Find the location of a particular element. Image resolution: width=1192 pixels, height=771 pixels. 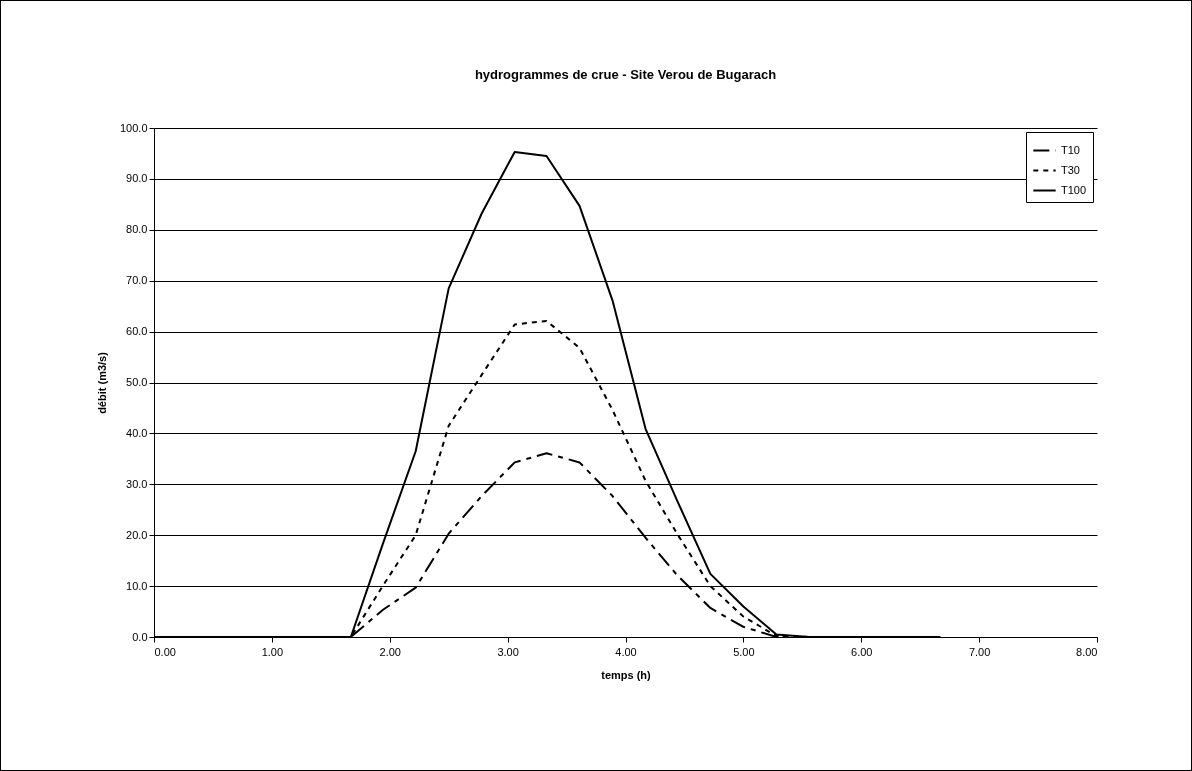

x-tick-label: 8.00 is located at coordinates (1087, 651).